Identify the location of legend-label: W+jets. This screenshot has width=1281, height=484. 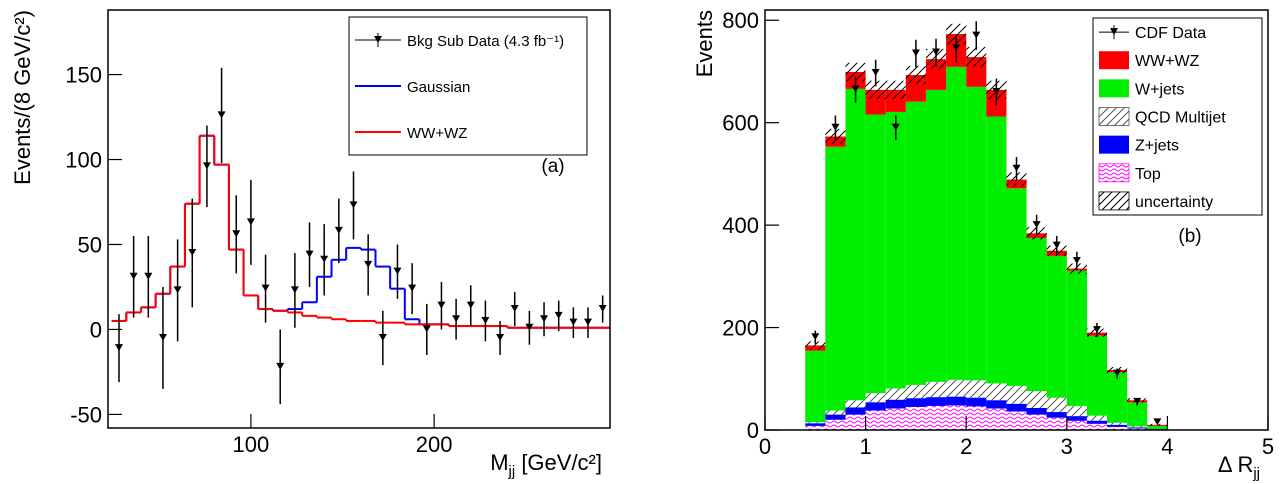
(1159, 89).